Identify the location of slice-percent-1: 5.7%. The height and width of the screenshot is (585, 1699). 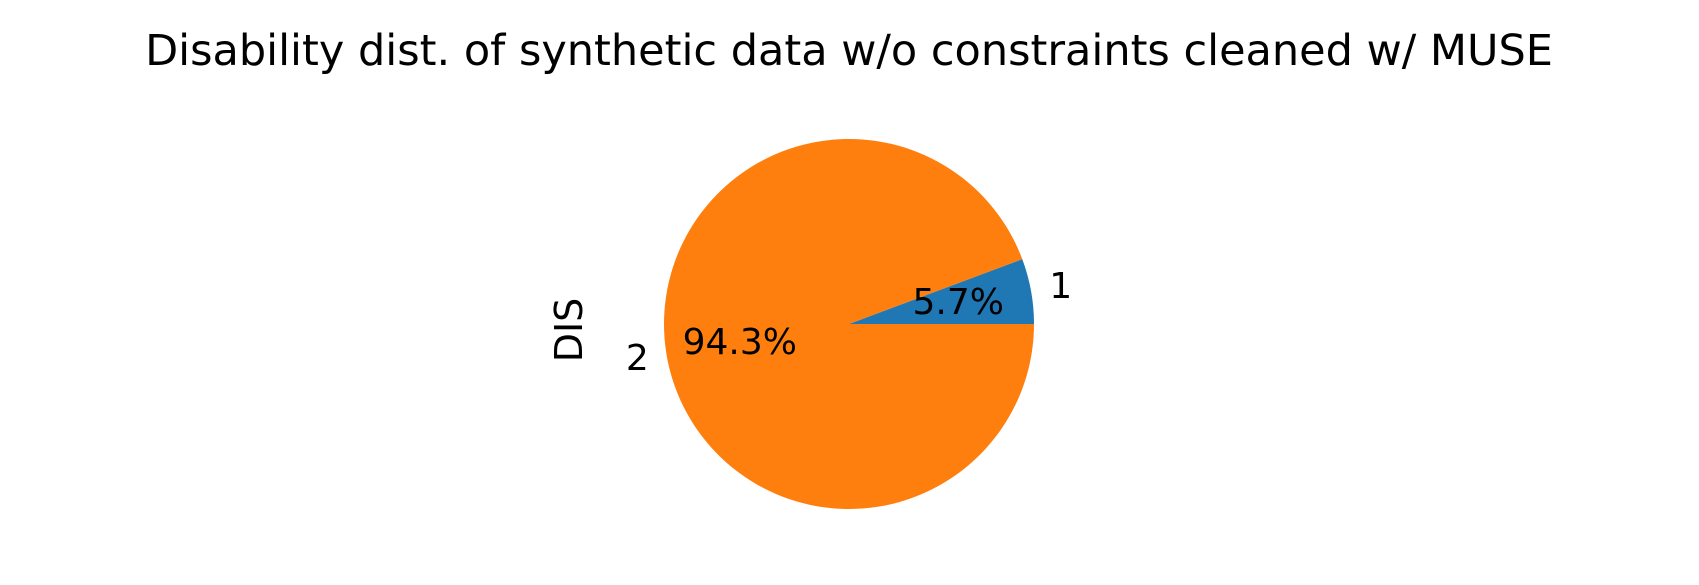
(957, 302).